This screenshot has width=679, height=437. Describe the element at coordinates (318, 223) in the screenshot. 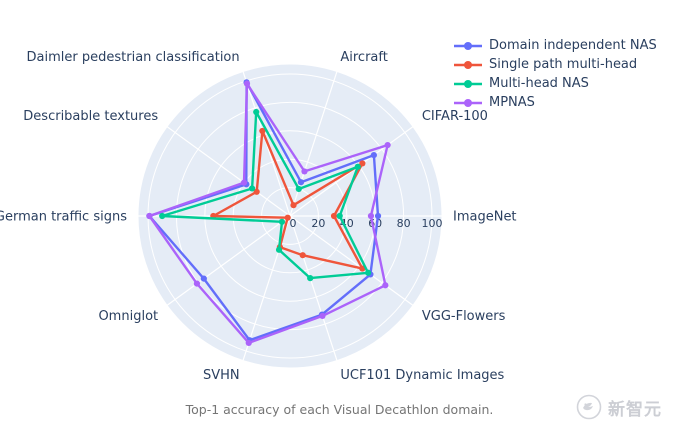

I see `radial-tick-label: 20` at that location.